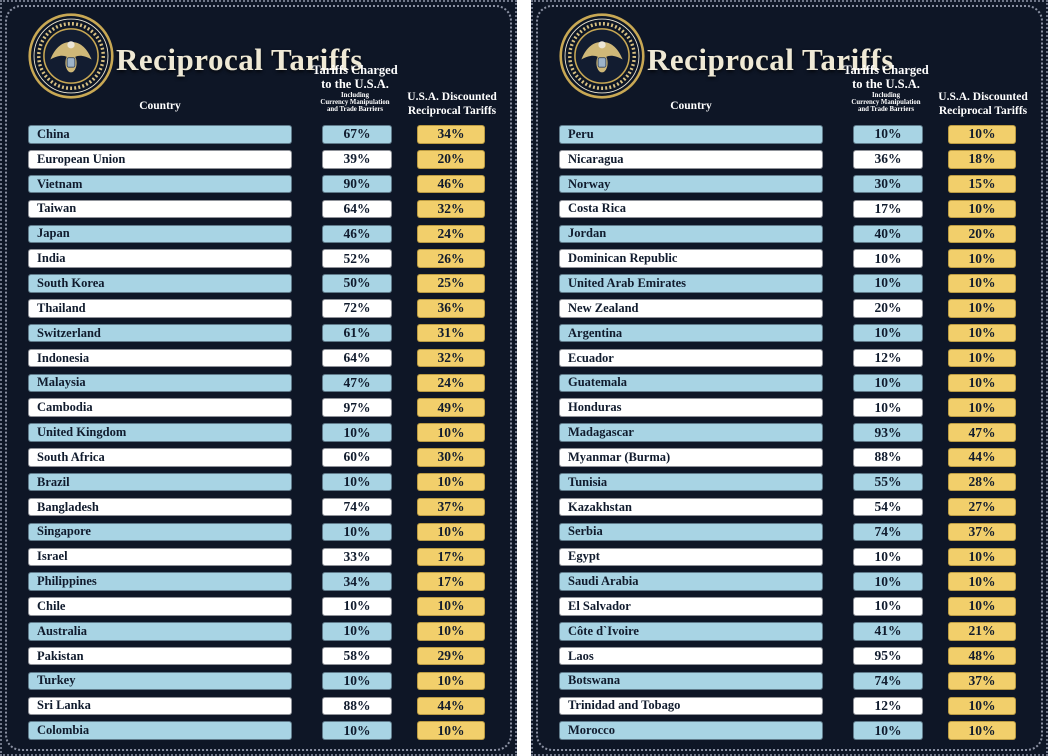 This screenshot has height=756, width=1048. Describe the element at coordinates (357, 283) in the screenshot. I see `charged-tariff-cell: 50%` at that location.